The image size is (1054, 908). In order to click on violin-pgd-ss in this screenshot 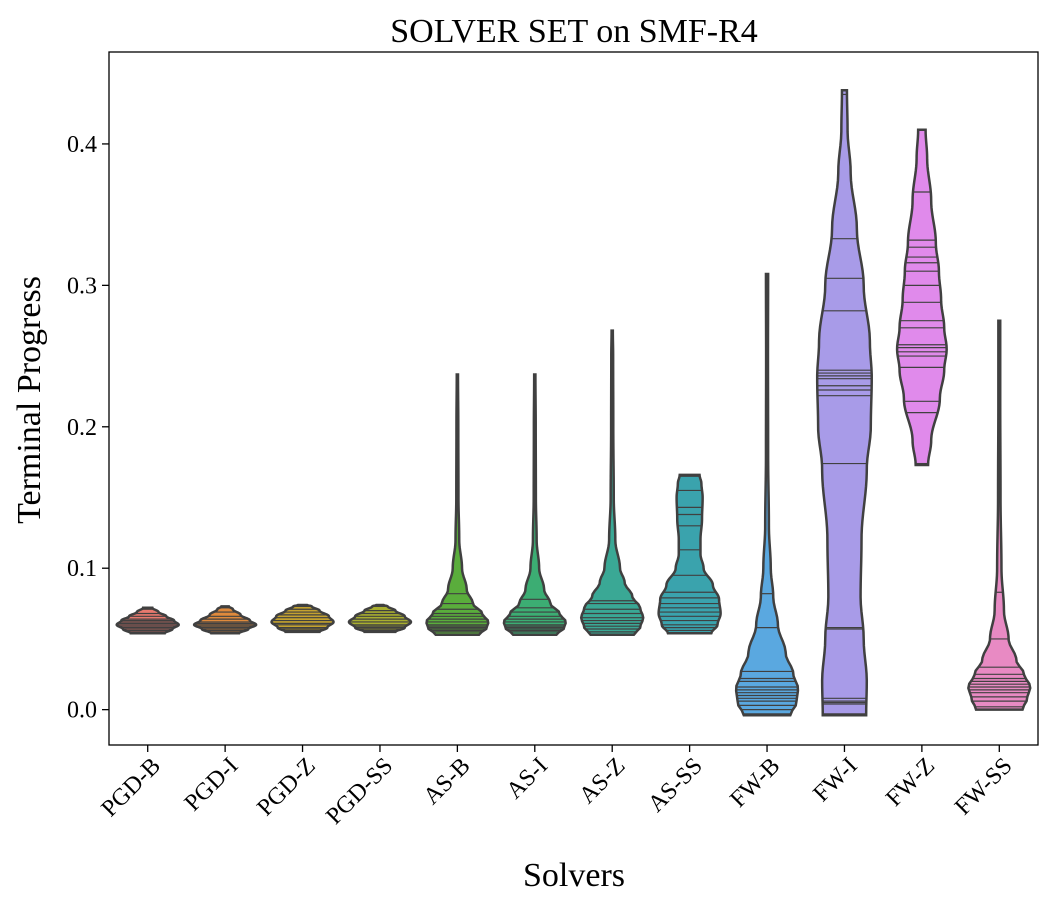, I will do `click(380, 618)`.